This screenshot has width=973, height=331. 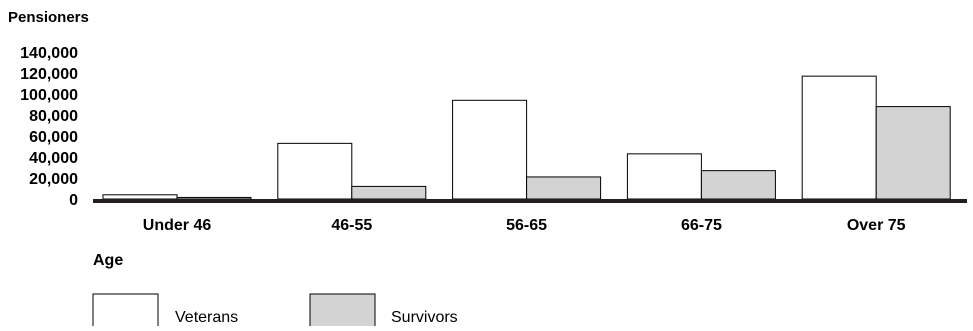 I want to click on x-axis-label: Age, so click(x=108, y=260).